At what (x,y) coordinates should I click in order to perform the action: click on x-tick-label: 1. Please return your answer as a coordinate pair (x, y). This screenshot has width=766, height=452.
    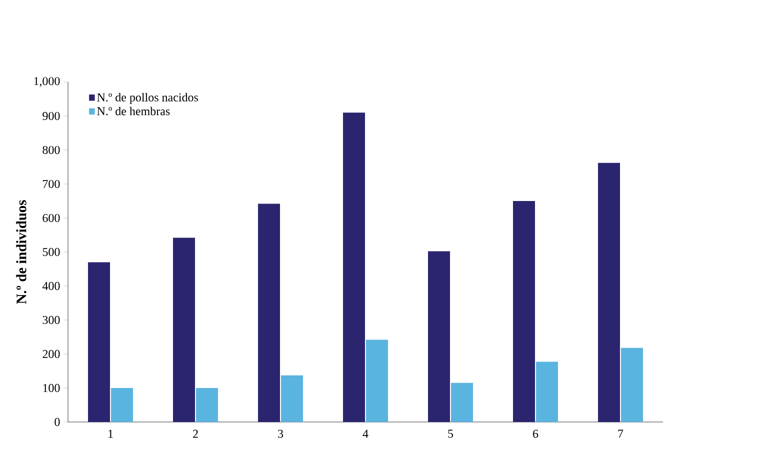
    Looking at the image, I should click on (110, 434).